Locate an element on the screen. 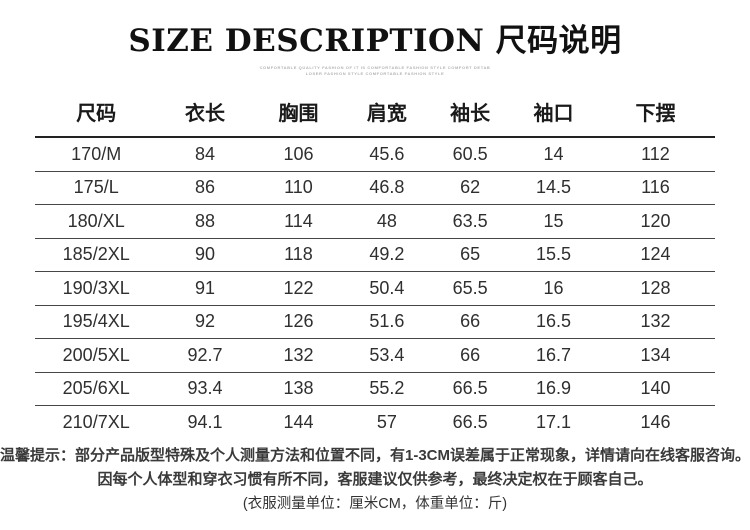 The image size is (750, 530). measurement-cell: 84 is located at coordinates (205, 154).